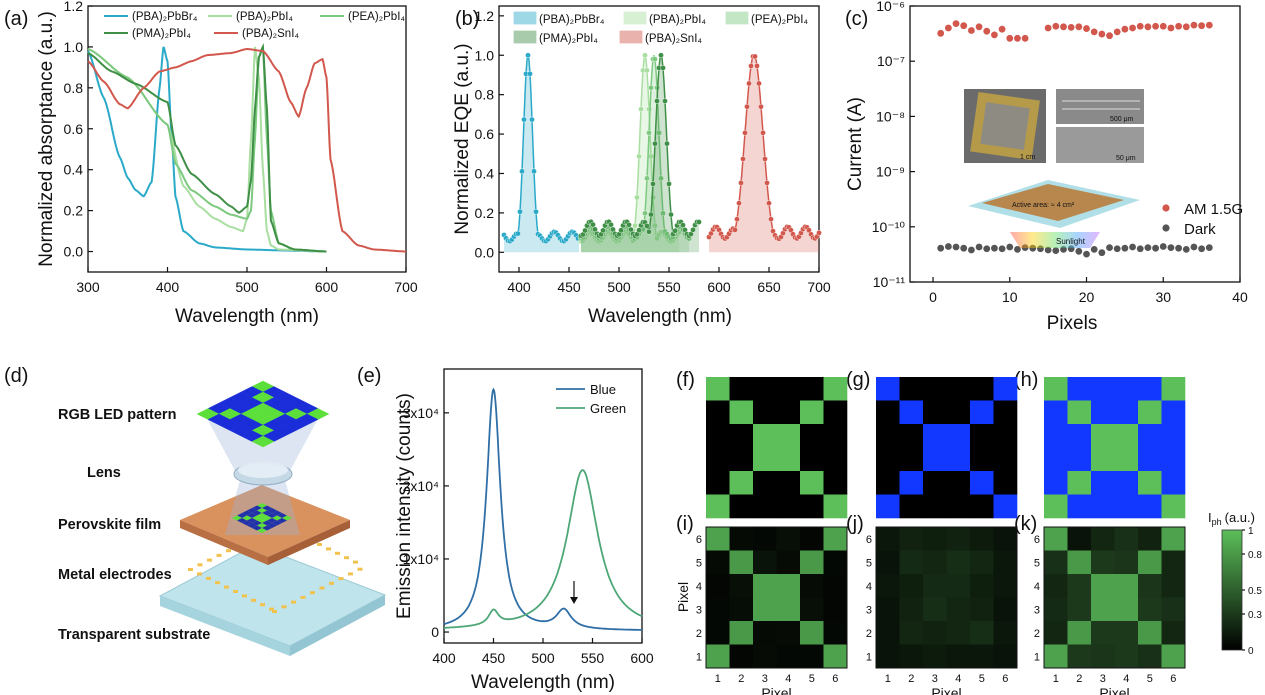 This screenshot has width=1265, height=695. Describe the element at coordinates (869, 610) in the screenshot. I see `heatmap-j-ytick: 3` at that location.